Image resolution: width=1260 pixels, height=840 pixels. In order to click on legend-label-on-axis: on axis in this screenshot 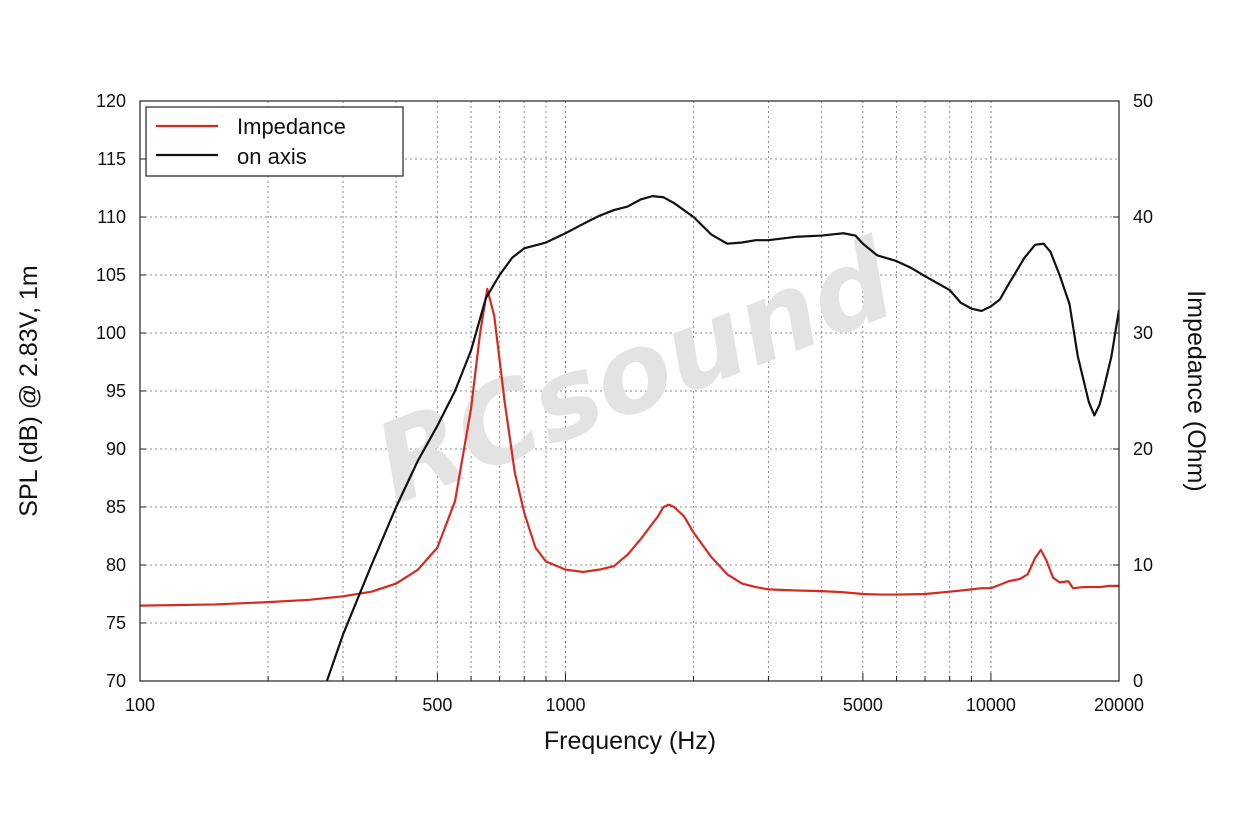, I will do `click(272, 156)`.